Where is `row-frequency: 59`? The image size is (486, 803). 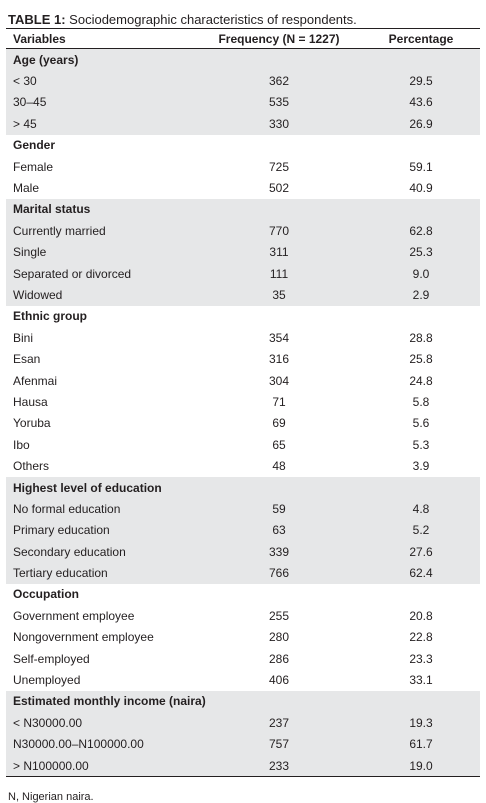 row-frequency: 59 is located at coordinates (279, 509).